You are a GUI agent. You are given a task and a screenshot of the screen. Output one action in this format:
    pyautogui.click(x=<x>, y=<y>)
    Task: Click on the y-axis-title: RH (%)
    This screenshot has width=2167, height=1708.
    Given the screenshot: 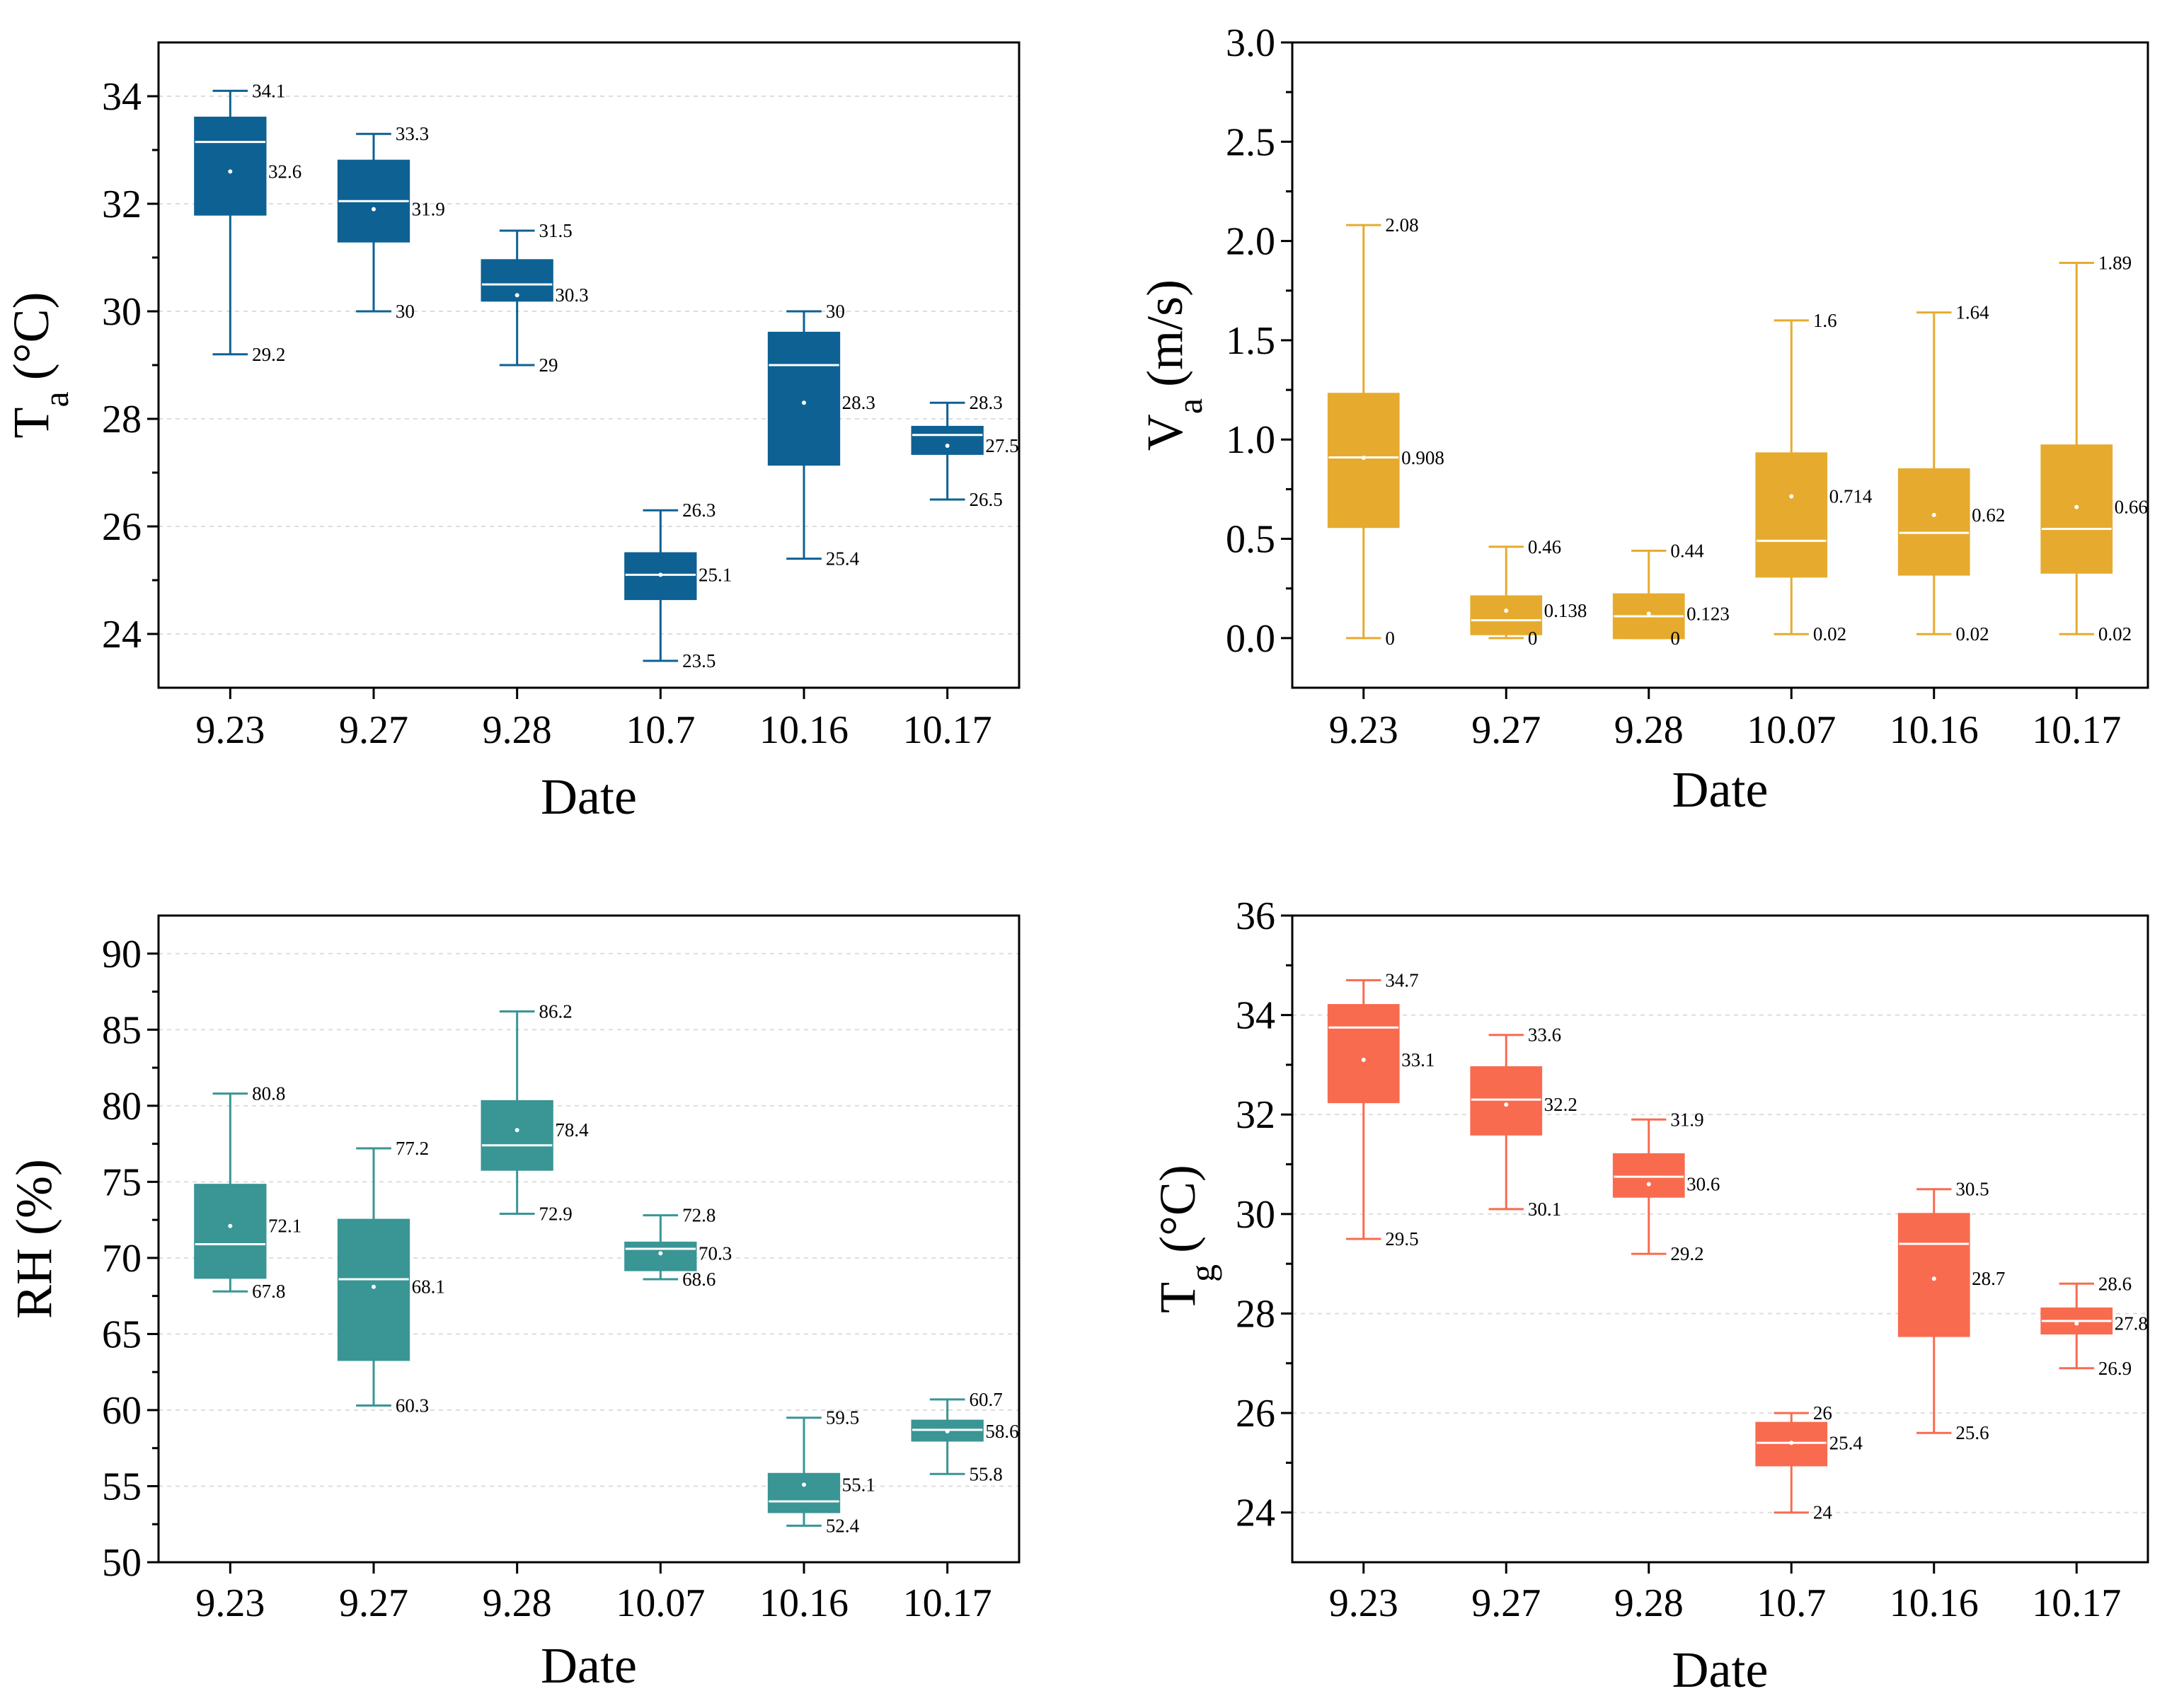 What is the action you would take?
    pyautogui.click(x=34, y=1239)
    